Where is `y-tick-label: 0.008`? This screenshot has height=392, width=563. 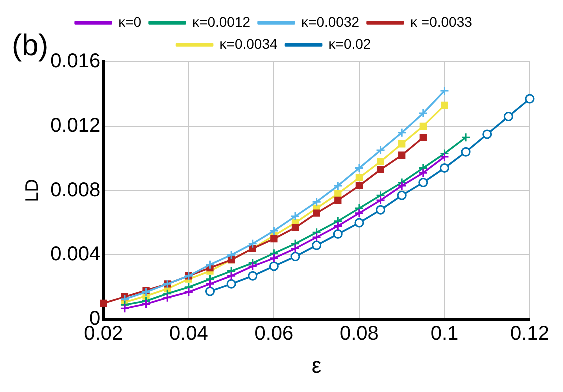 y-tick-label: 0.008 is located at coordinates (75, 190).